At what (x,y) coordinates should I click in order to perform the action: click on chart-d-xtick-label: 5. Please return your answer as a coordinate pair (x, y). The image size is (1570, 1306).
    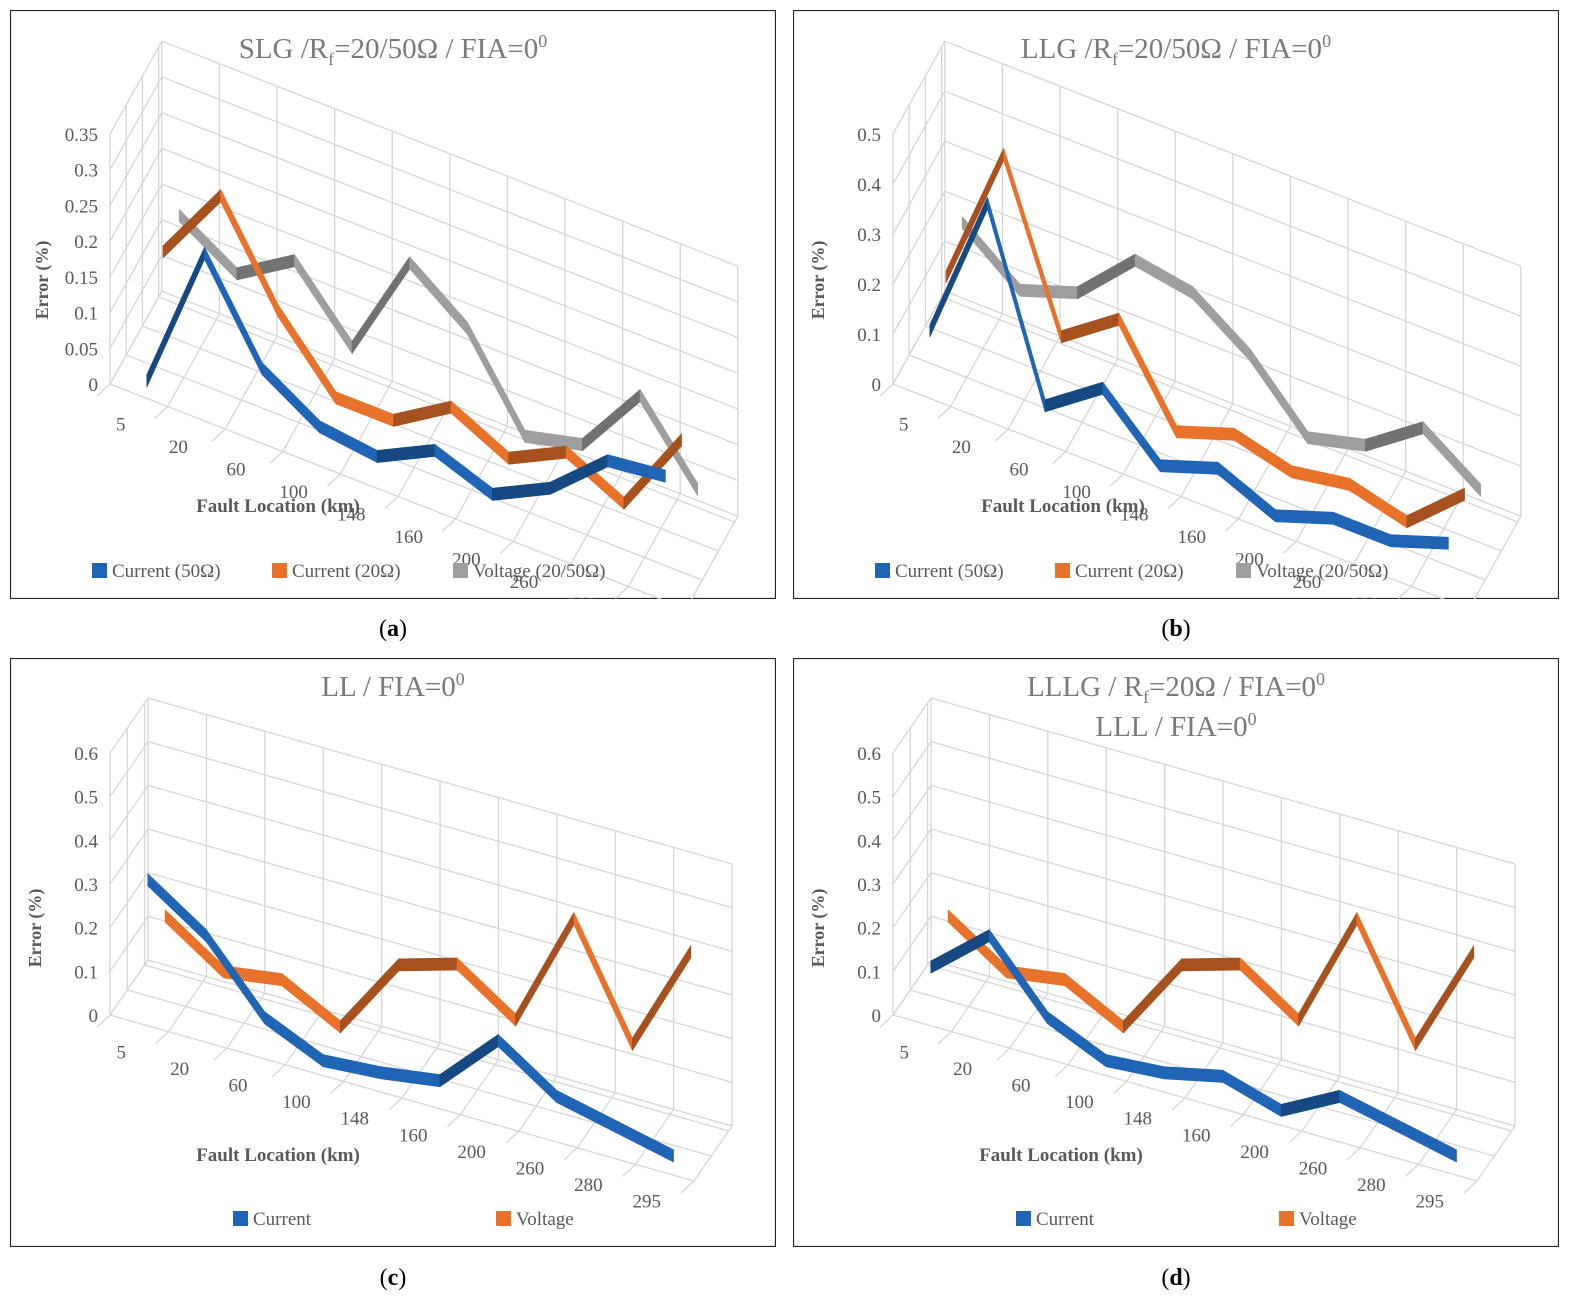
    Looking at the image, I should click on (904, 1052).